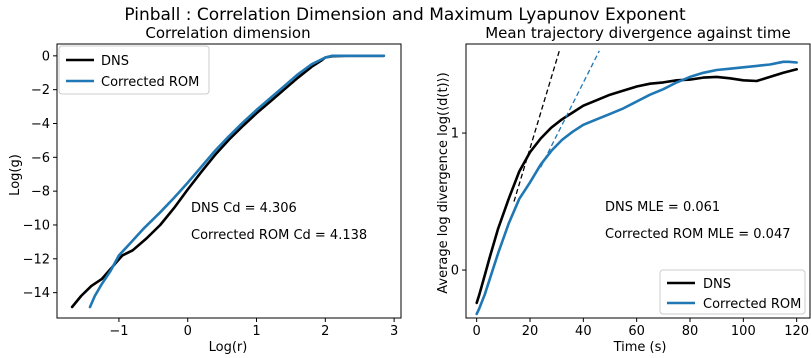  I want to click on fit-line-corrected-rom, so click(570, 109).